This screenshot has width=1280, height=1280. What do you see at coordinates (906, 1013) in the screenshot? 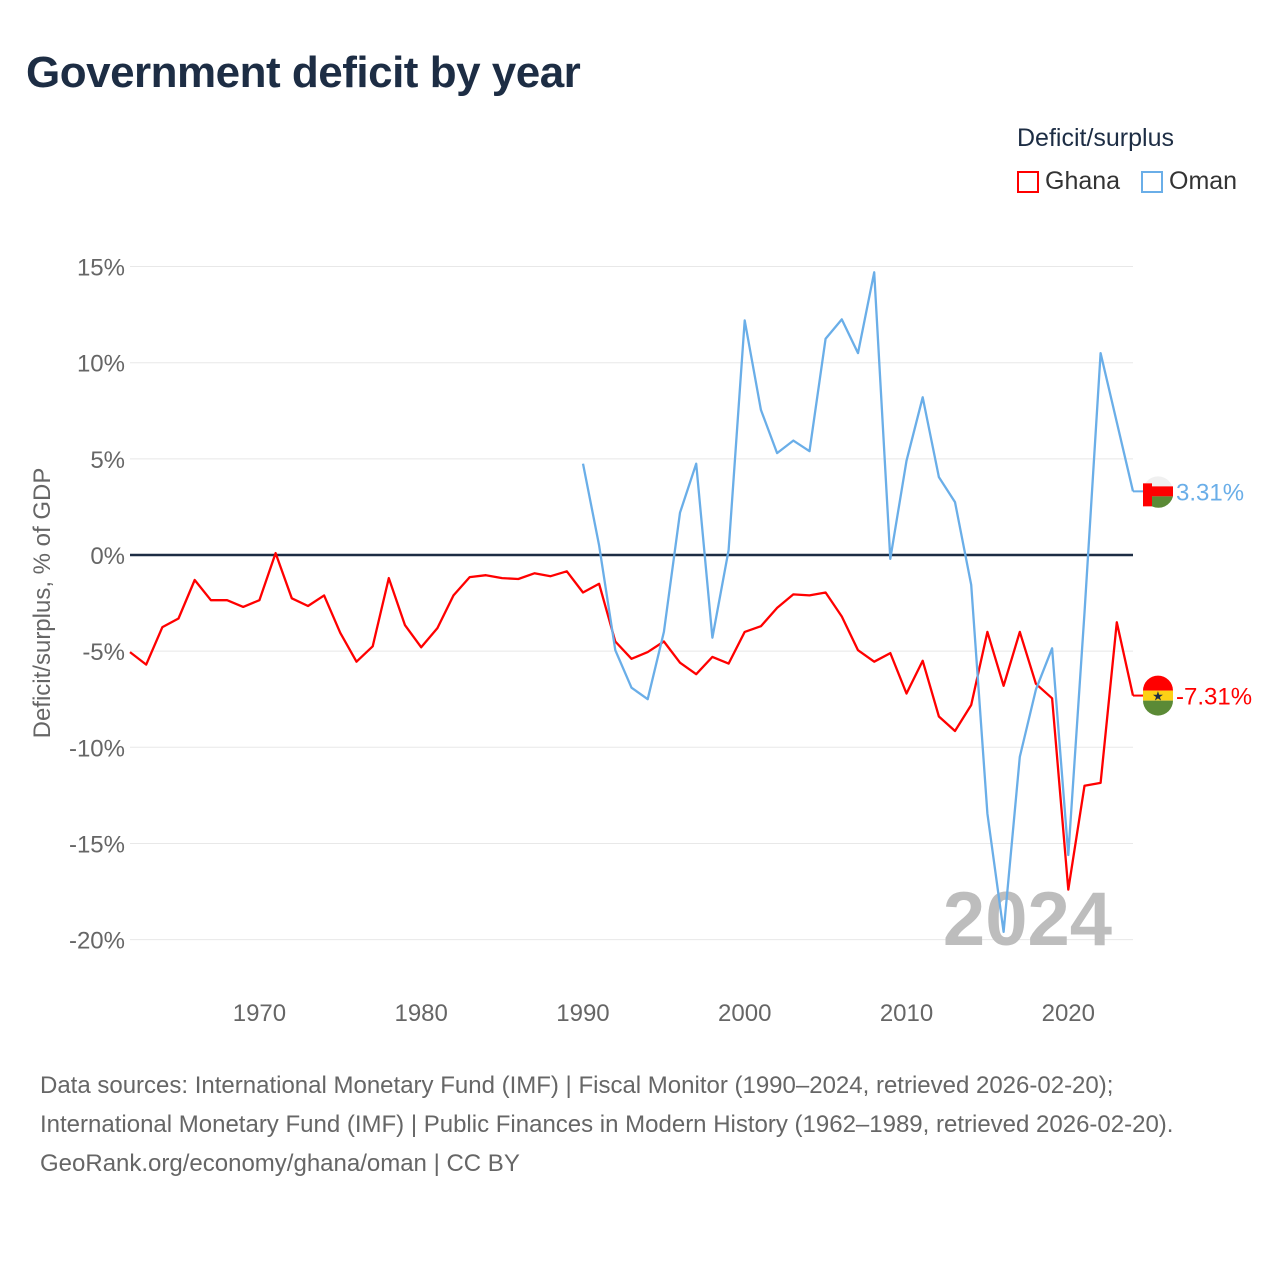
I see `x-tick-label: 2010` at bounding box center [906, 1013].